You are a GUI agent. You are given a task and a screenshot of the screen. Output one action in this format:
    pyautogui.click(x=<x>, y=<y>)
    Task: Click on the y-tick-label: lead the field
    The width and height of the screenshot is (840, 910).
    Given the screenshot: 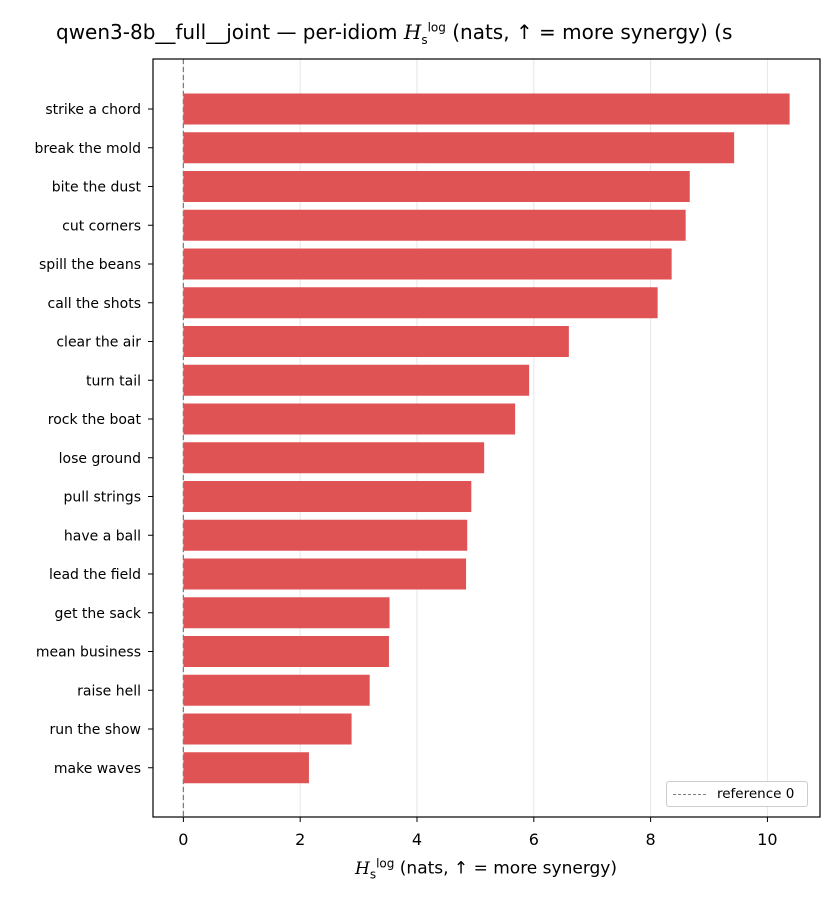 What is the action you would take?
    pyautogui.click(x=95, y=575)
    